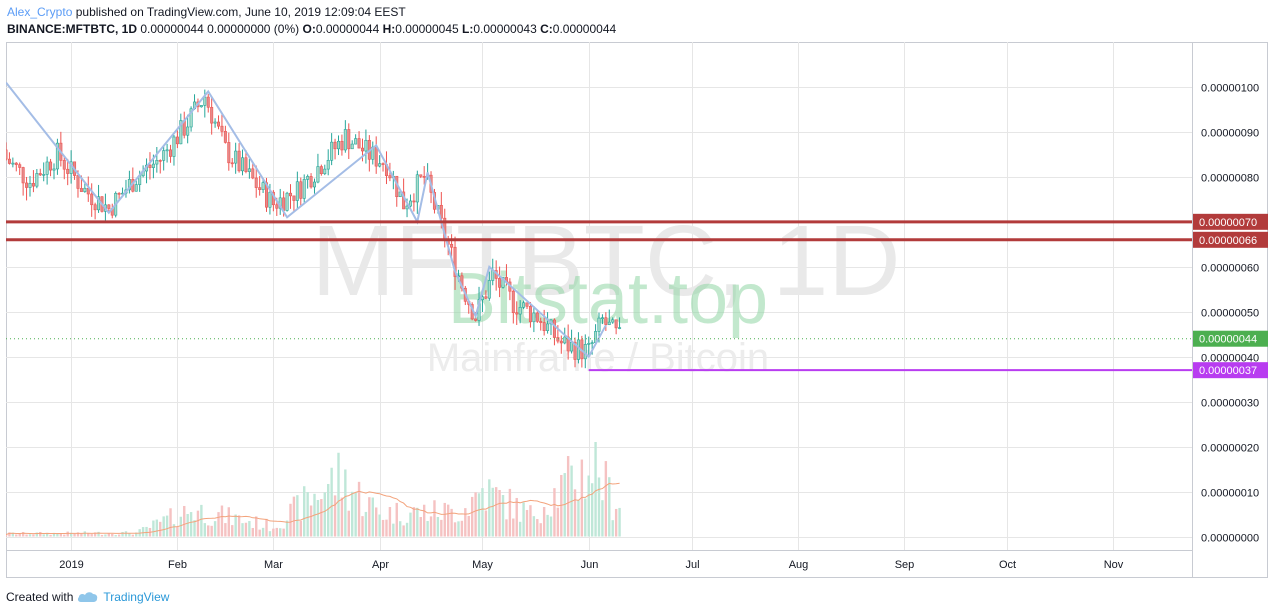 This screenshot has height=615, width=1274. Describe the element at coordinates (608, 299) in the screenshot. I see `watermark-overlay: Bitstat.top` at that location.